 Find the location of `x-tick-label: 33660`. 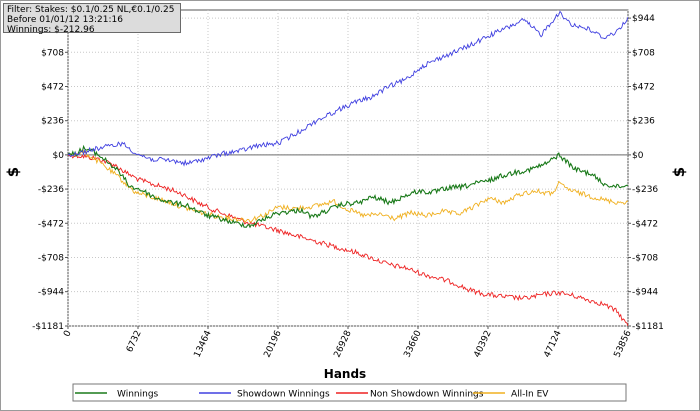

x-tick-label: 33660 is located at coordinates (413, 344).